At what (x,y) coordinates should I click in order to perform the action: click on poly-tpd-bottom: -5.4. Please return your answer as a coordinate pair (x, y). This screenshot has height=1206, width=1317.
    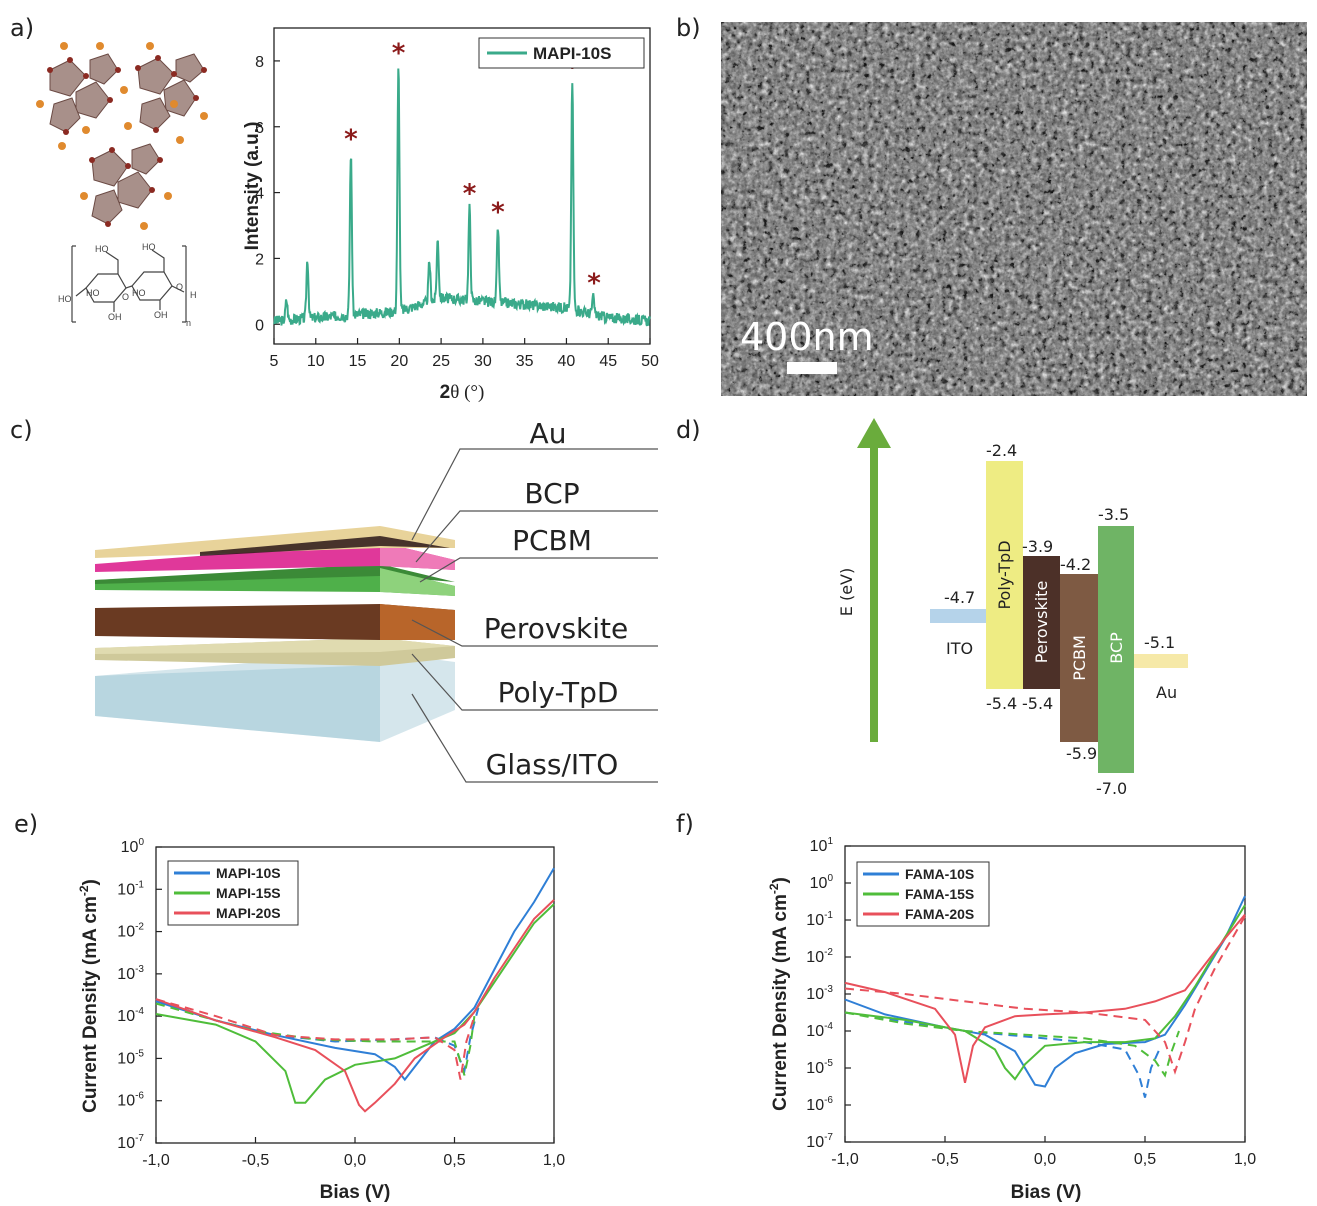
    Looking at the image, I should click on (1001, 703).